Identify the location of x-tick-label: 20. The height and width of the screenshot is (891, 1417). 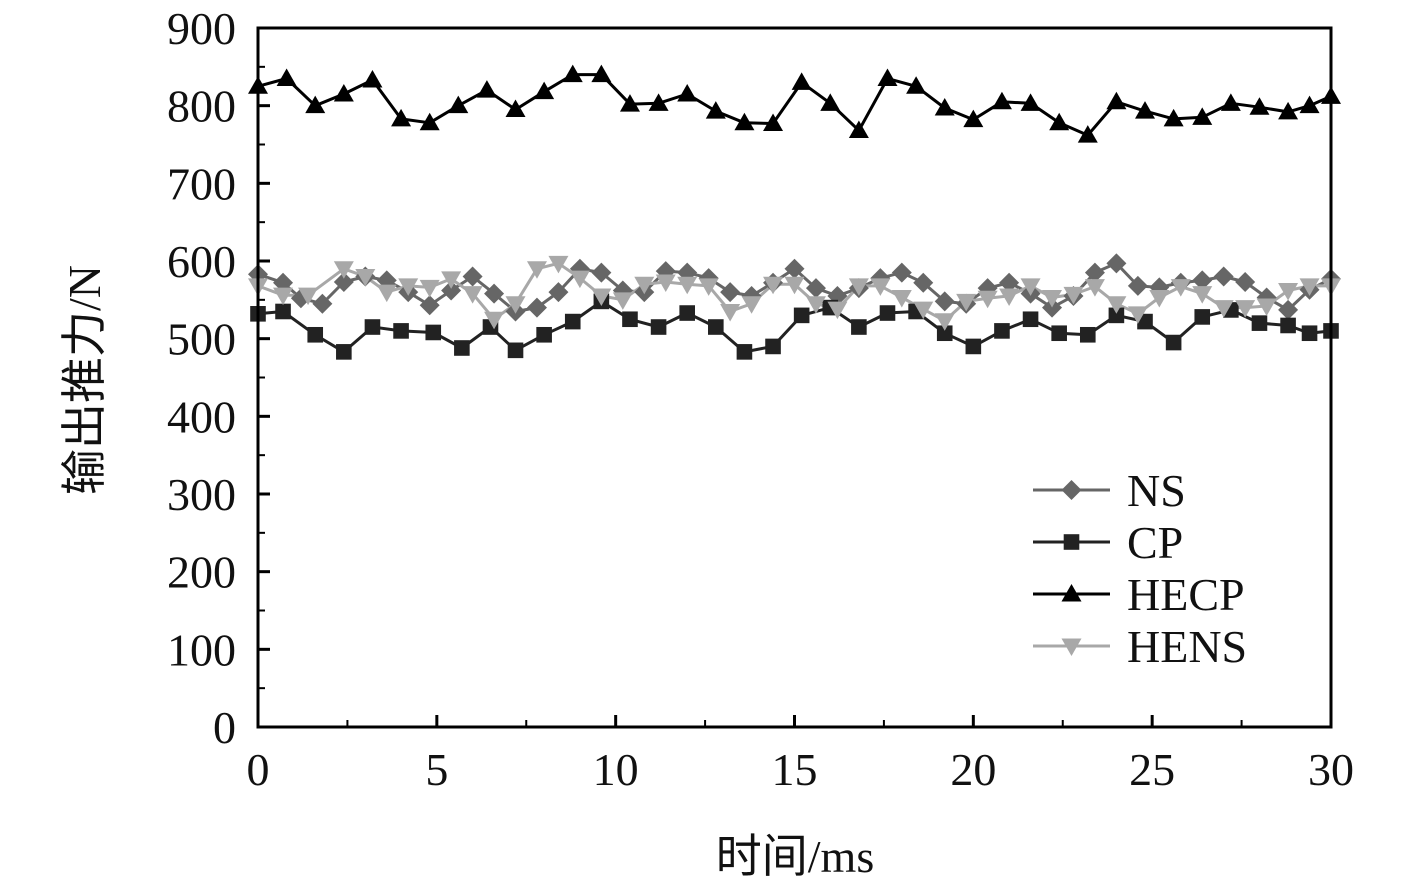
(973, 769).